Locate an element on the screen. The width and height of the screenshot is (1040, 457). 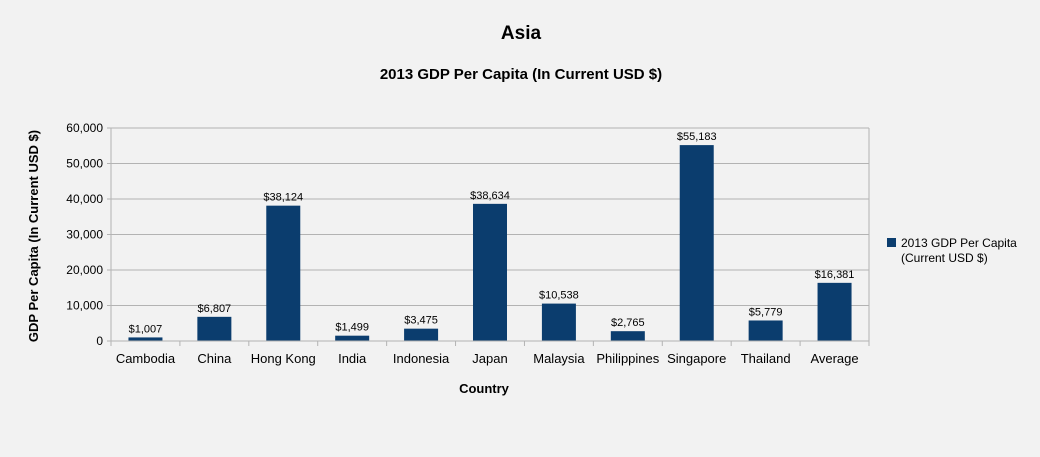
data-label: $16,381 is located at coordinates (835, 275).